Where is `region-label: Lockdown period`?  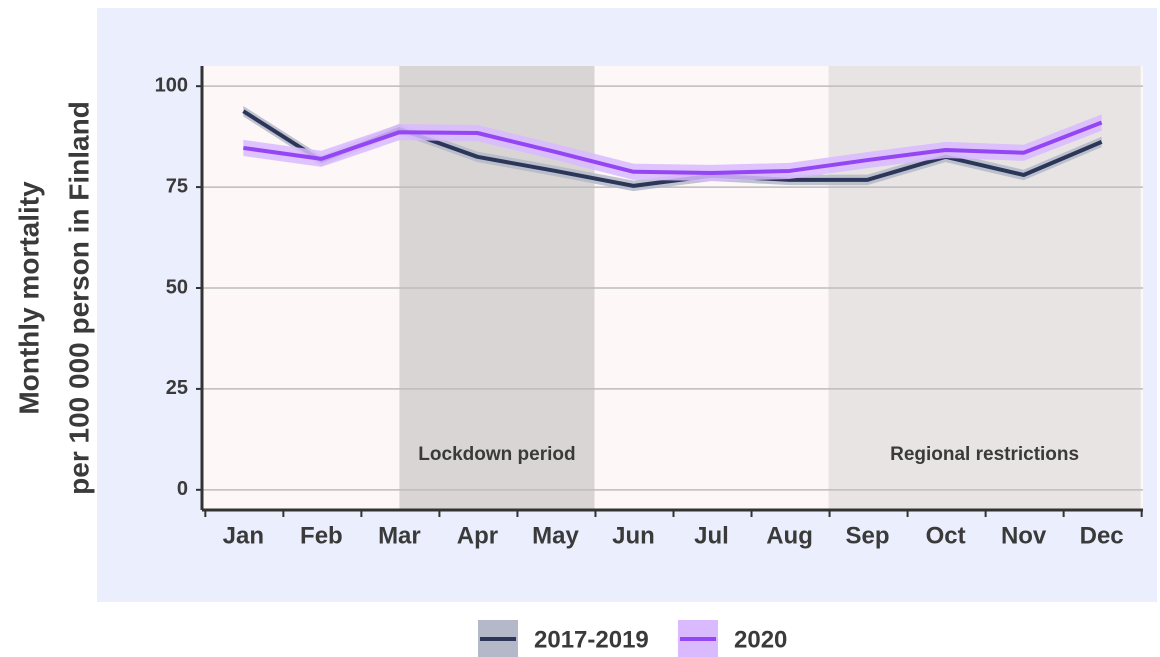
region-label: Lockdown period is located at coordinates (496, 454).